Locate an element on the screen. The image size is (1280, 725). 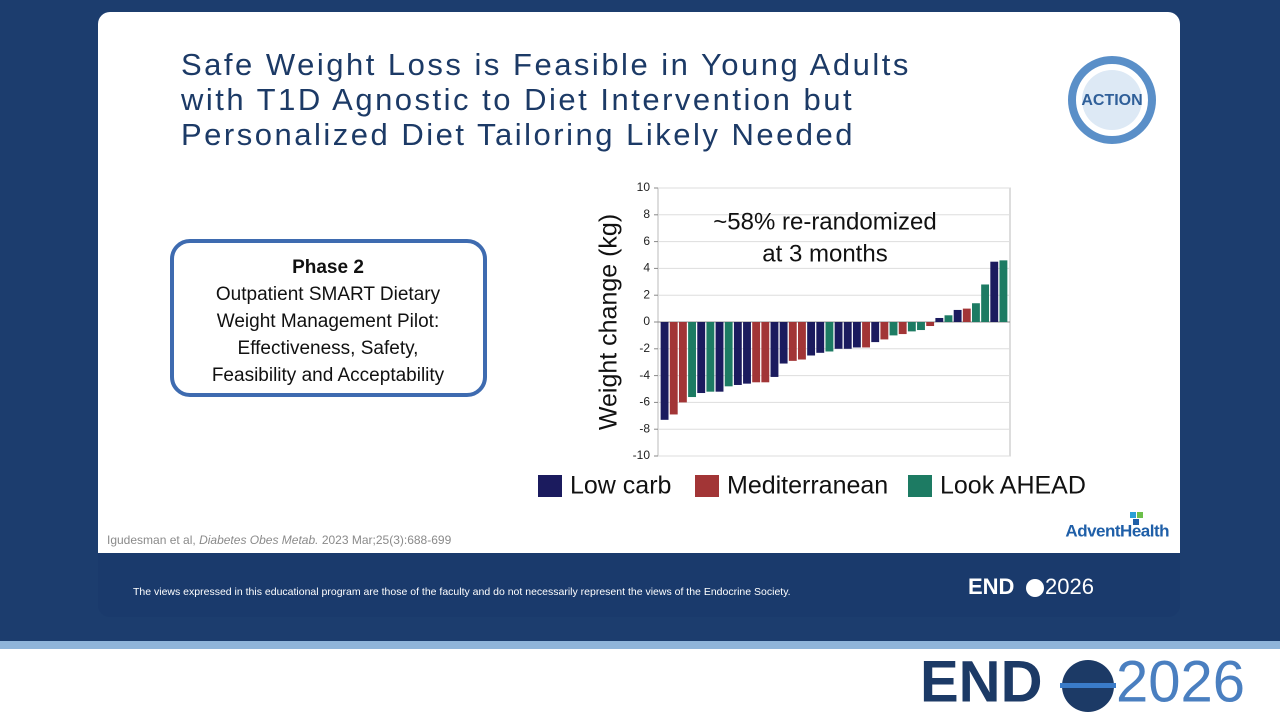
annotation: ~58% re-randomized is located at coordinates (824, 221).